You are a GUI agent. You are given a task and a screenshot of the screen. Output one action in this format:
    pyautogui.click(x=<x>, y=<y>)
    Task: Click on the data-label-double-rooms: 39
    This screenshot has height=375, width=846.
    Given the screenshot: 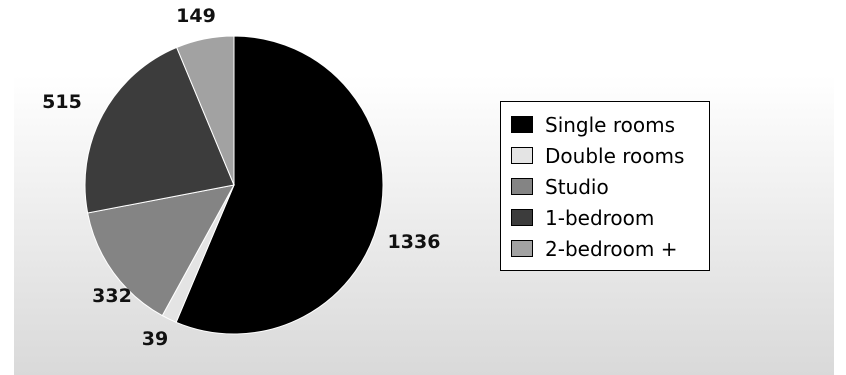 What is the action you would take?
    pyautogui.click(x=155, y=339)
    